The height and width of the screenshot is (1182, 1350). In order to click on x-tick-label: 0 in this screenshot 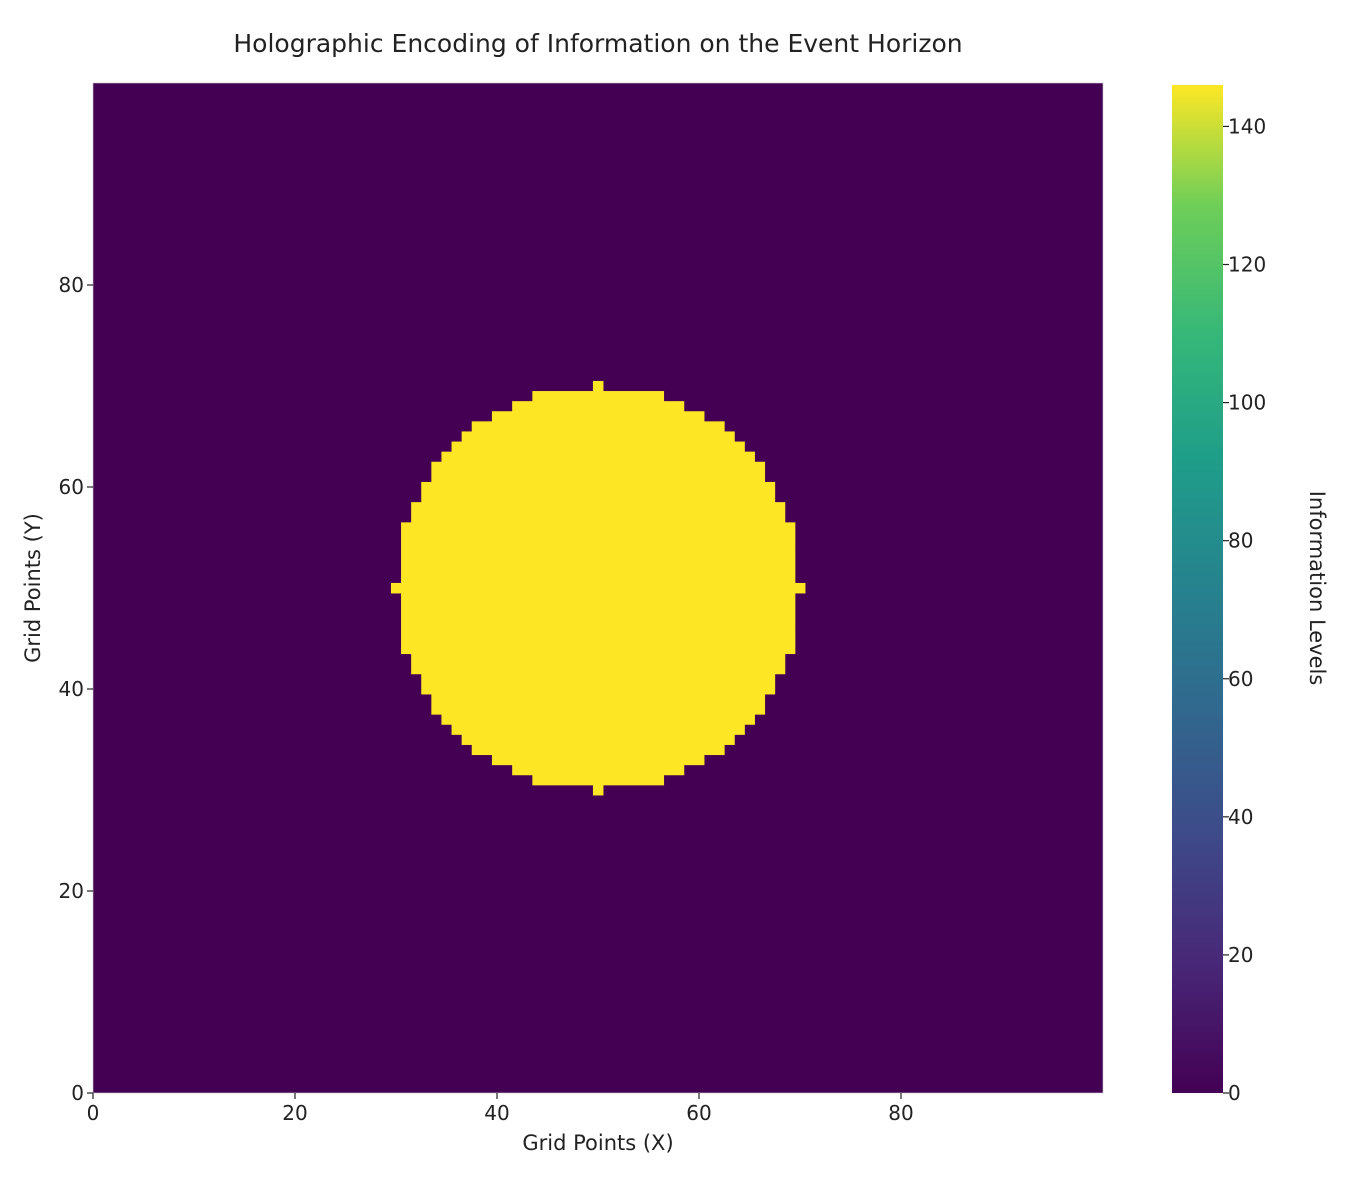, I will do `click(93, 1113)`.